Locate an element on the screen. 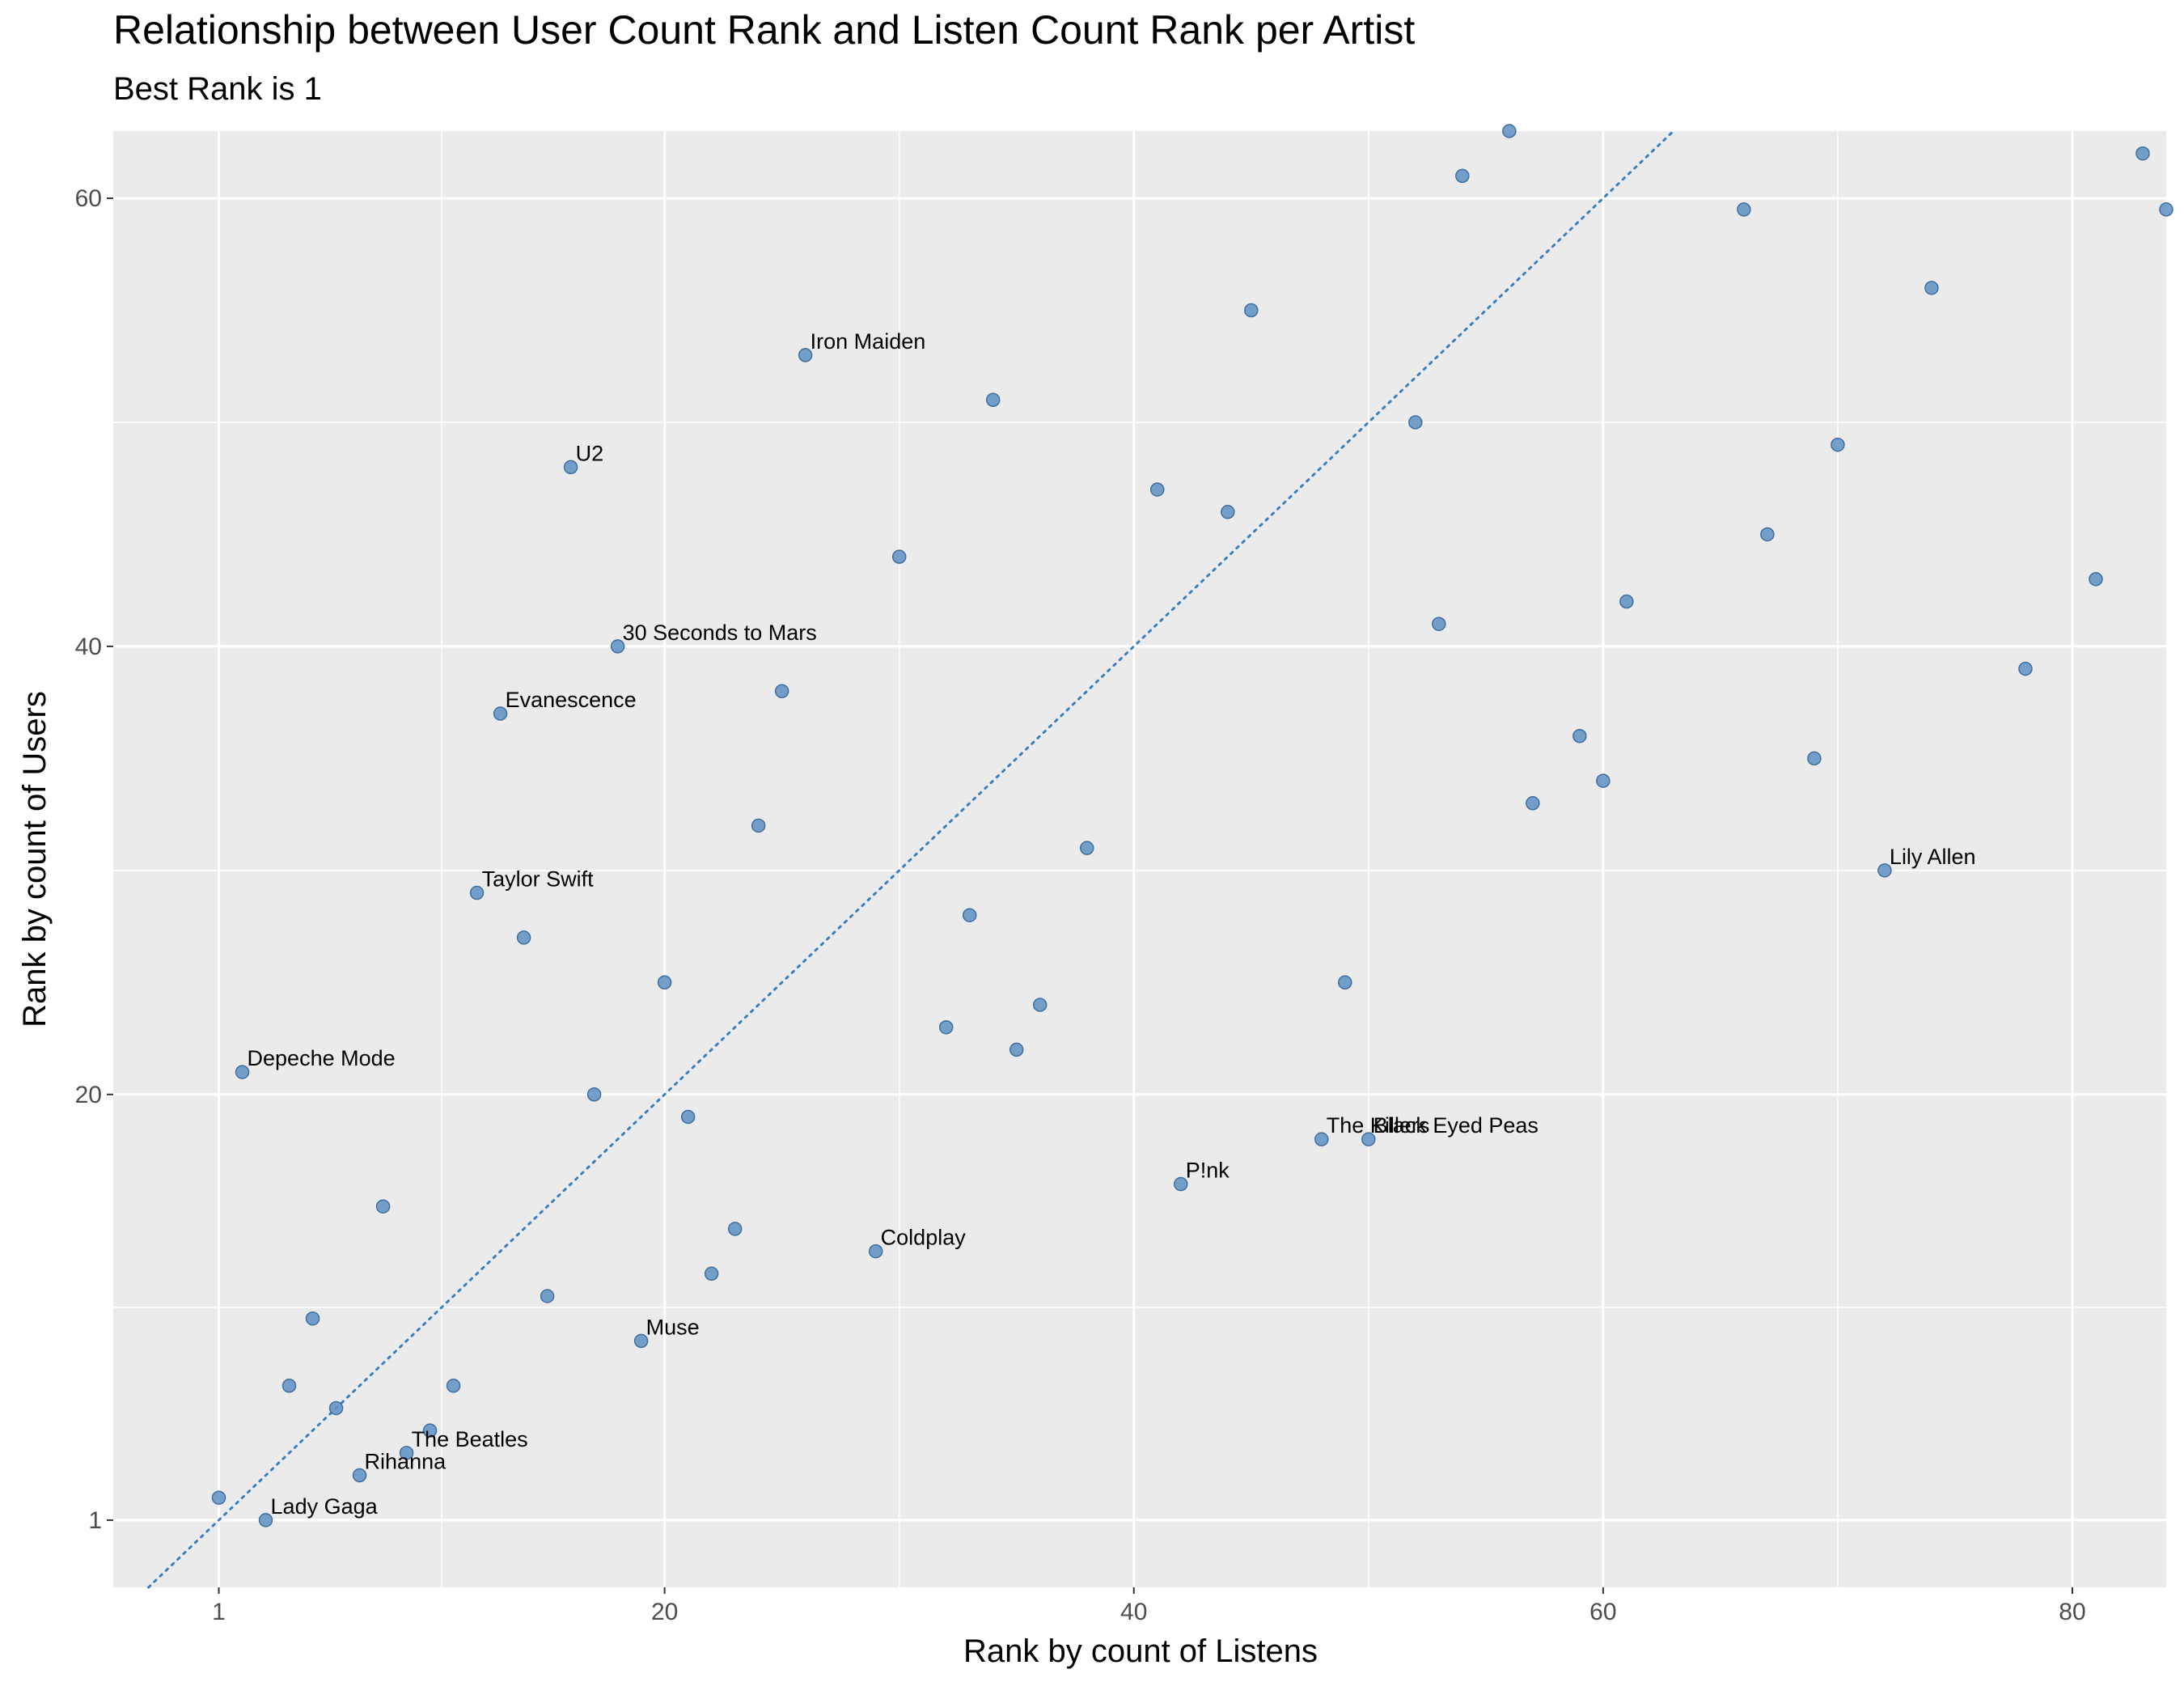 This screenshot has width=2184, height=1699. point-label: Coldplay is located at coordinates (924, 1238).